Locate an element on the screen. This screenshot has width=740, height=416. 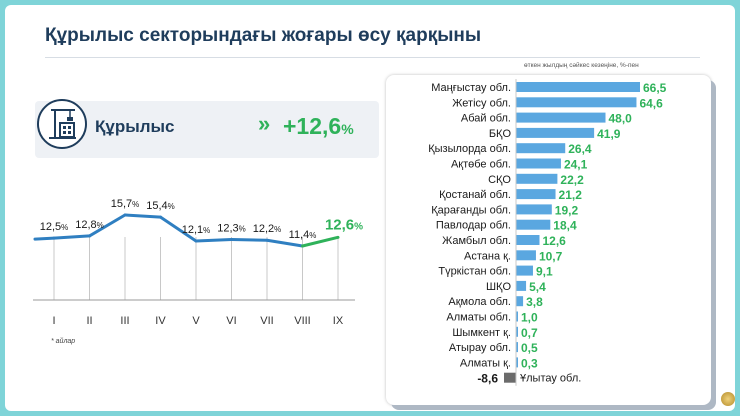
value-label: 10,7 is located at coordinates (551, 256).